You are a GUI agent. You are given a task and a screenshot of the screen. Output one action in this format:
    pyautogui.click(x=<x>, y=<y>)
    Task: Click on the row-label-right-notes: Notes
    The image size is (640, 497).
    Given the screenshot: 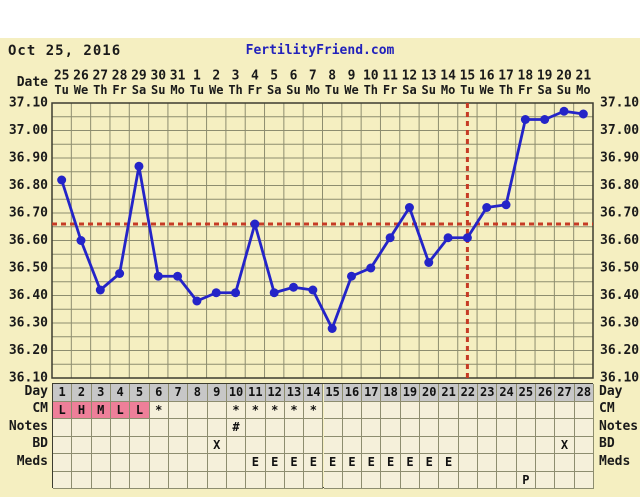 What is the action you would take?
    pyautogui.click(x=619, y=426)
    